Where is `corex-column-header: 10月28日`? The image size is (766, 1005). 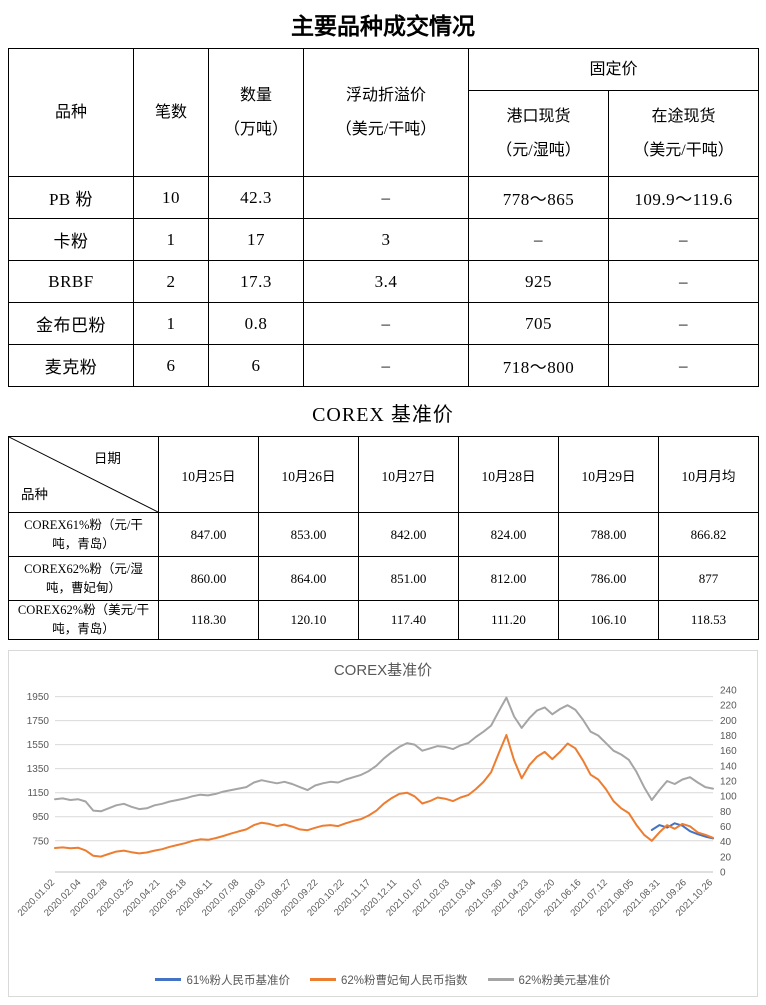
corex-column-header: 10月28日 is located at coordinates (508, 474).